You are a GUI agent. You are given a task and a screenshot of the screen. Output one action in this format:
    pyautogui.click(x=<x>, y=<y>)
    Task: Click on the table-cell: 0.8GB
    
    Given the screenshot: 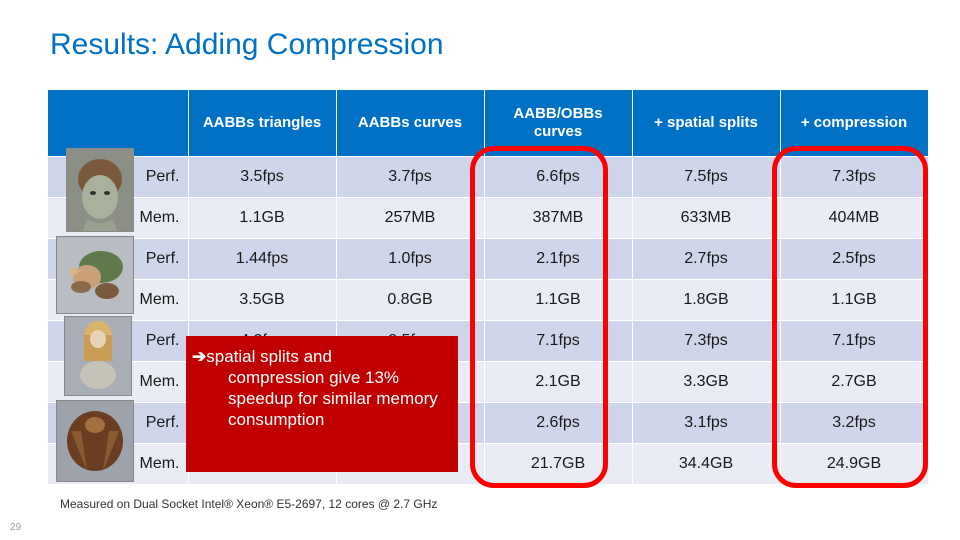 What is the action you would take?
    pyautogui.click(x=410, y=300)
    